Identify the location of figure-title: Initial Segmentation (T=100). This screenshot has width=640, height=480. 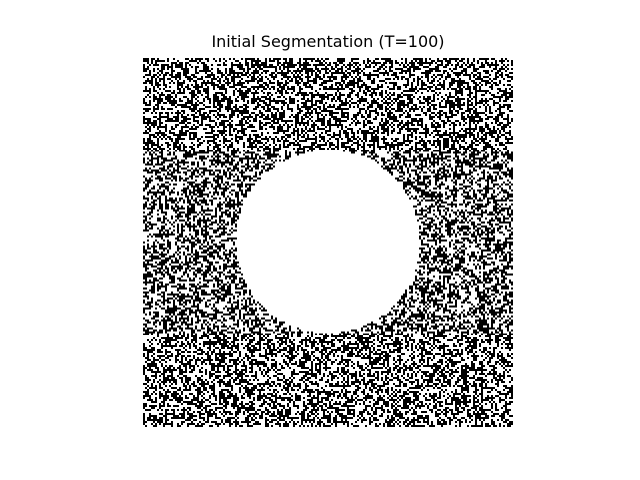
(328, 41).